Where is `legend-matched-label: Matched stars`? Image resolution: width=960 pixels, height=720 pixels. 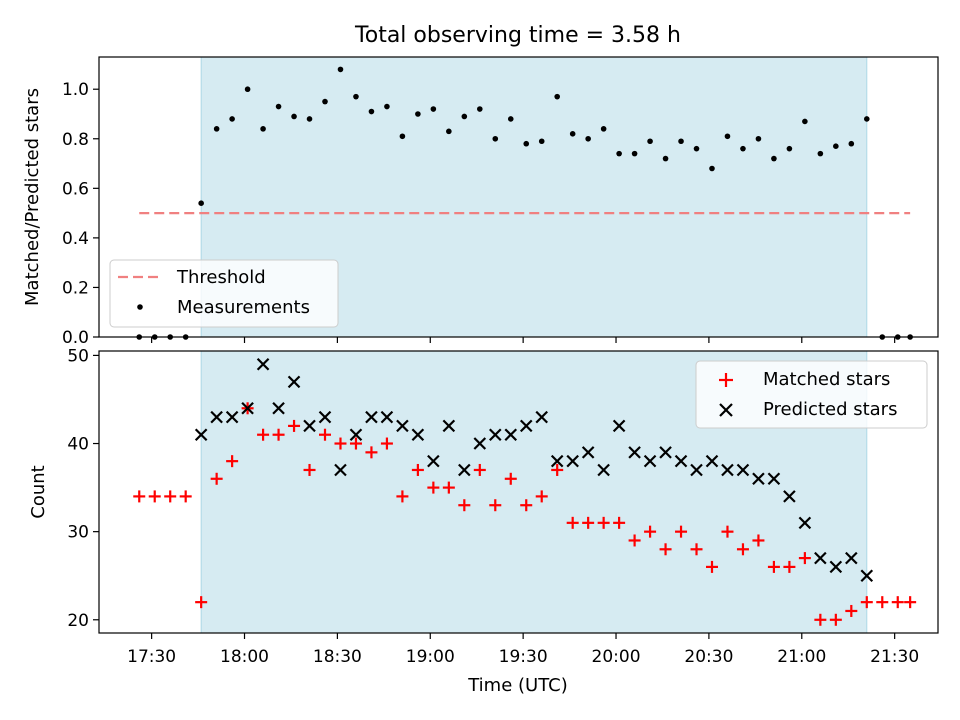
legend-matched-label: Matched stars is located at coordinates (826, 379).